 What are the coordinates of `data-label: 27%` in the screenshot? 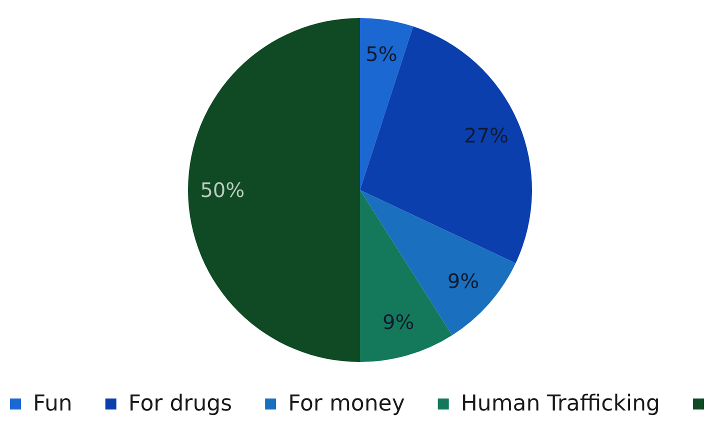 It's located at (486, 135).